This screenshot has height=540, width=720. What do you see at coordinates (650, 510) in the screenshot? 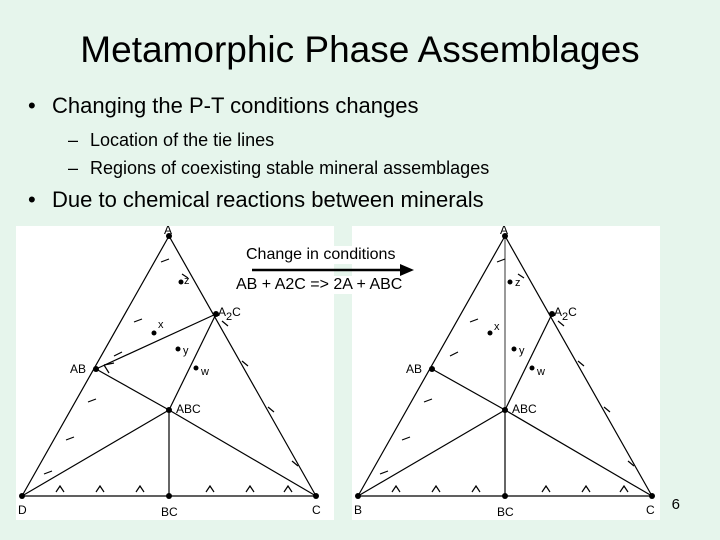
I see `right-label-c: C` at bounding box center [650, 510].